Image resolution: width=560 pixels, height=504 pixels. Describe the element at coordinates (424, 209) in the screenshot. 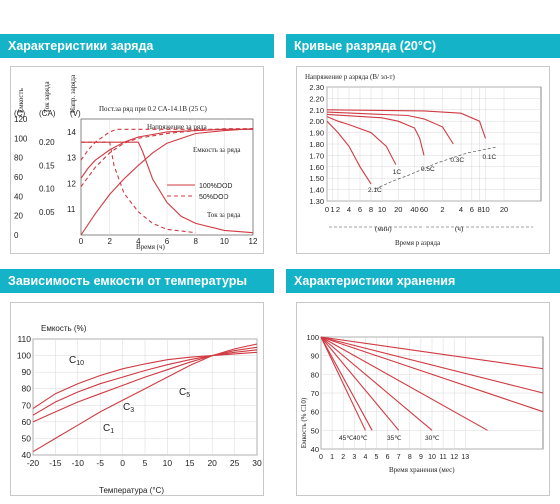

I see `discharge-tick-x-min: 60` at that location.